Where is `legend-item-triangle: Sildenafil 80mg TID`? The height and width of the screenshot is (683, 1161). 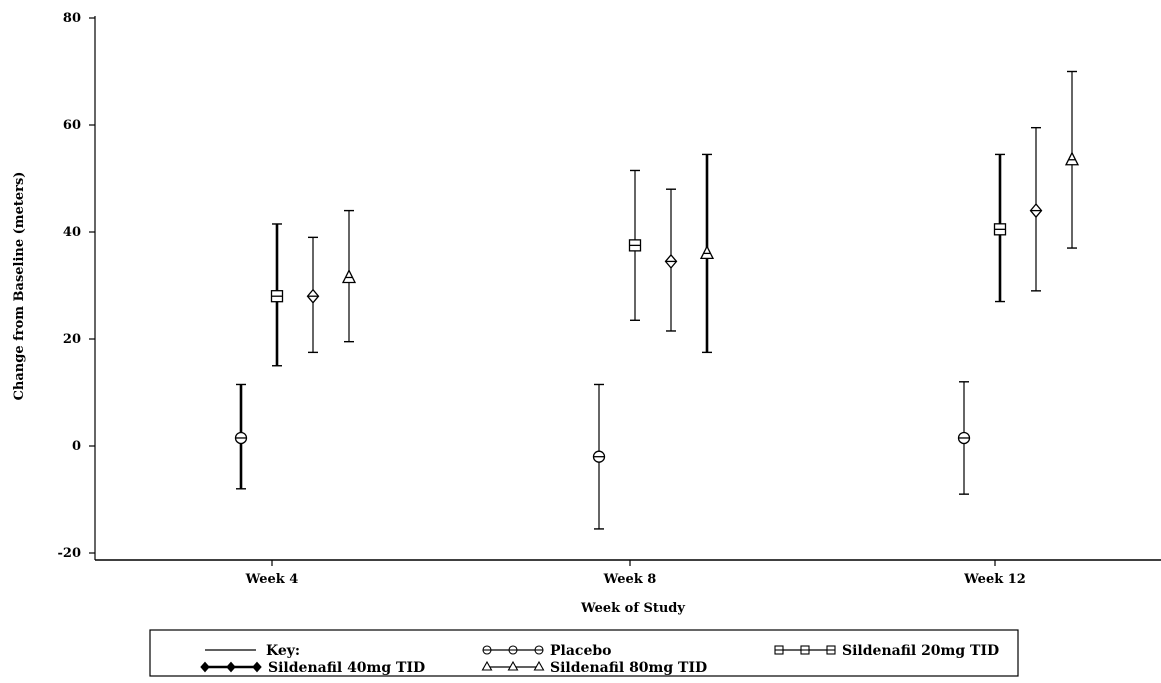
legend-item-triangle: Sildenafil 80mg TID is located at coordinates (595, 668).